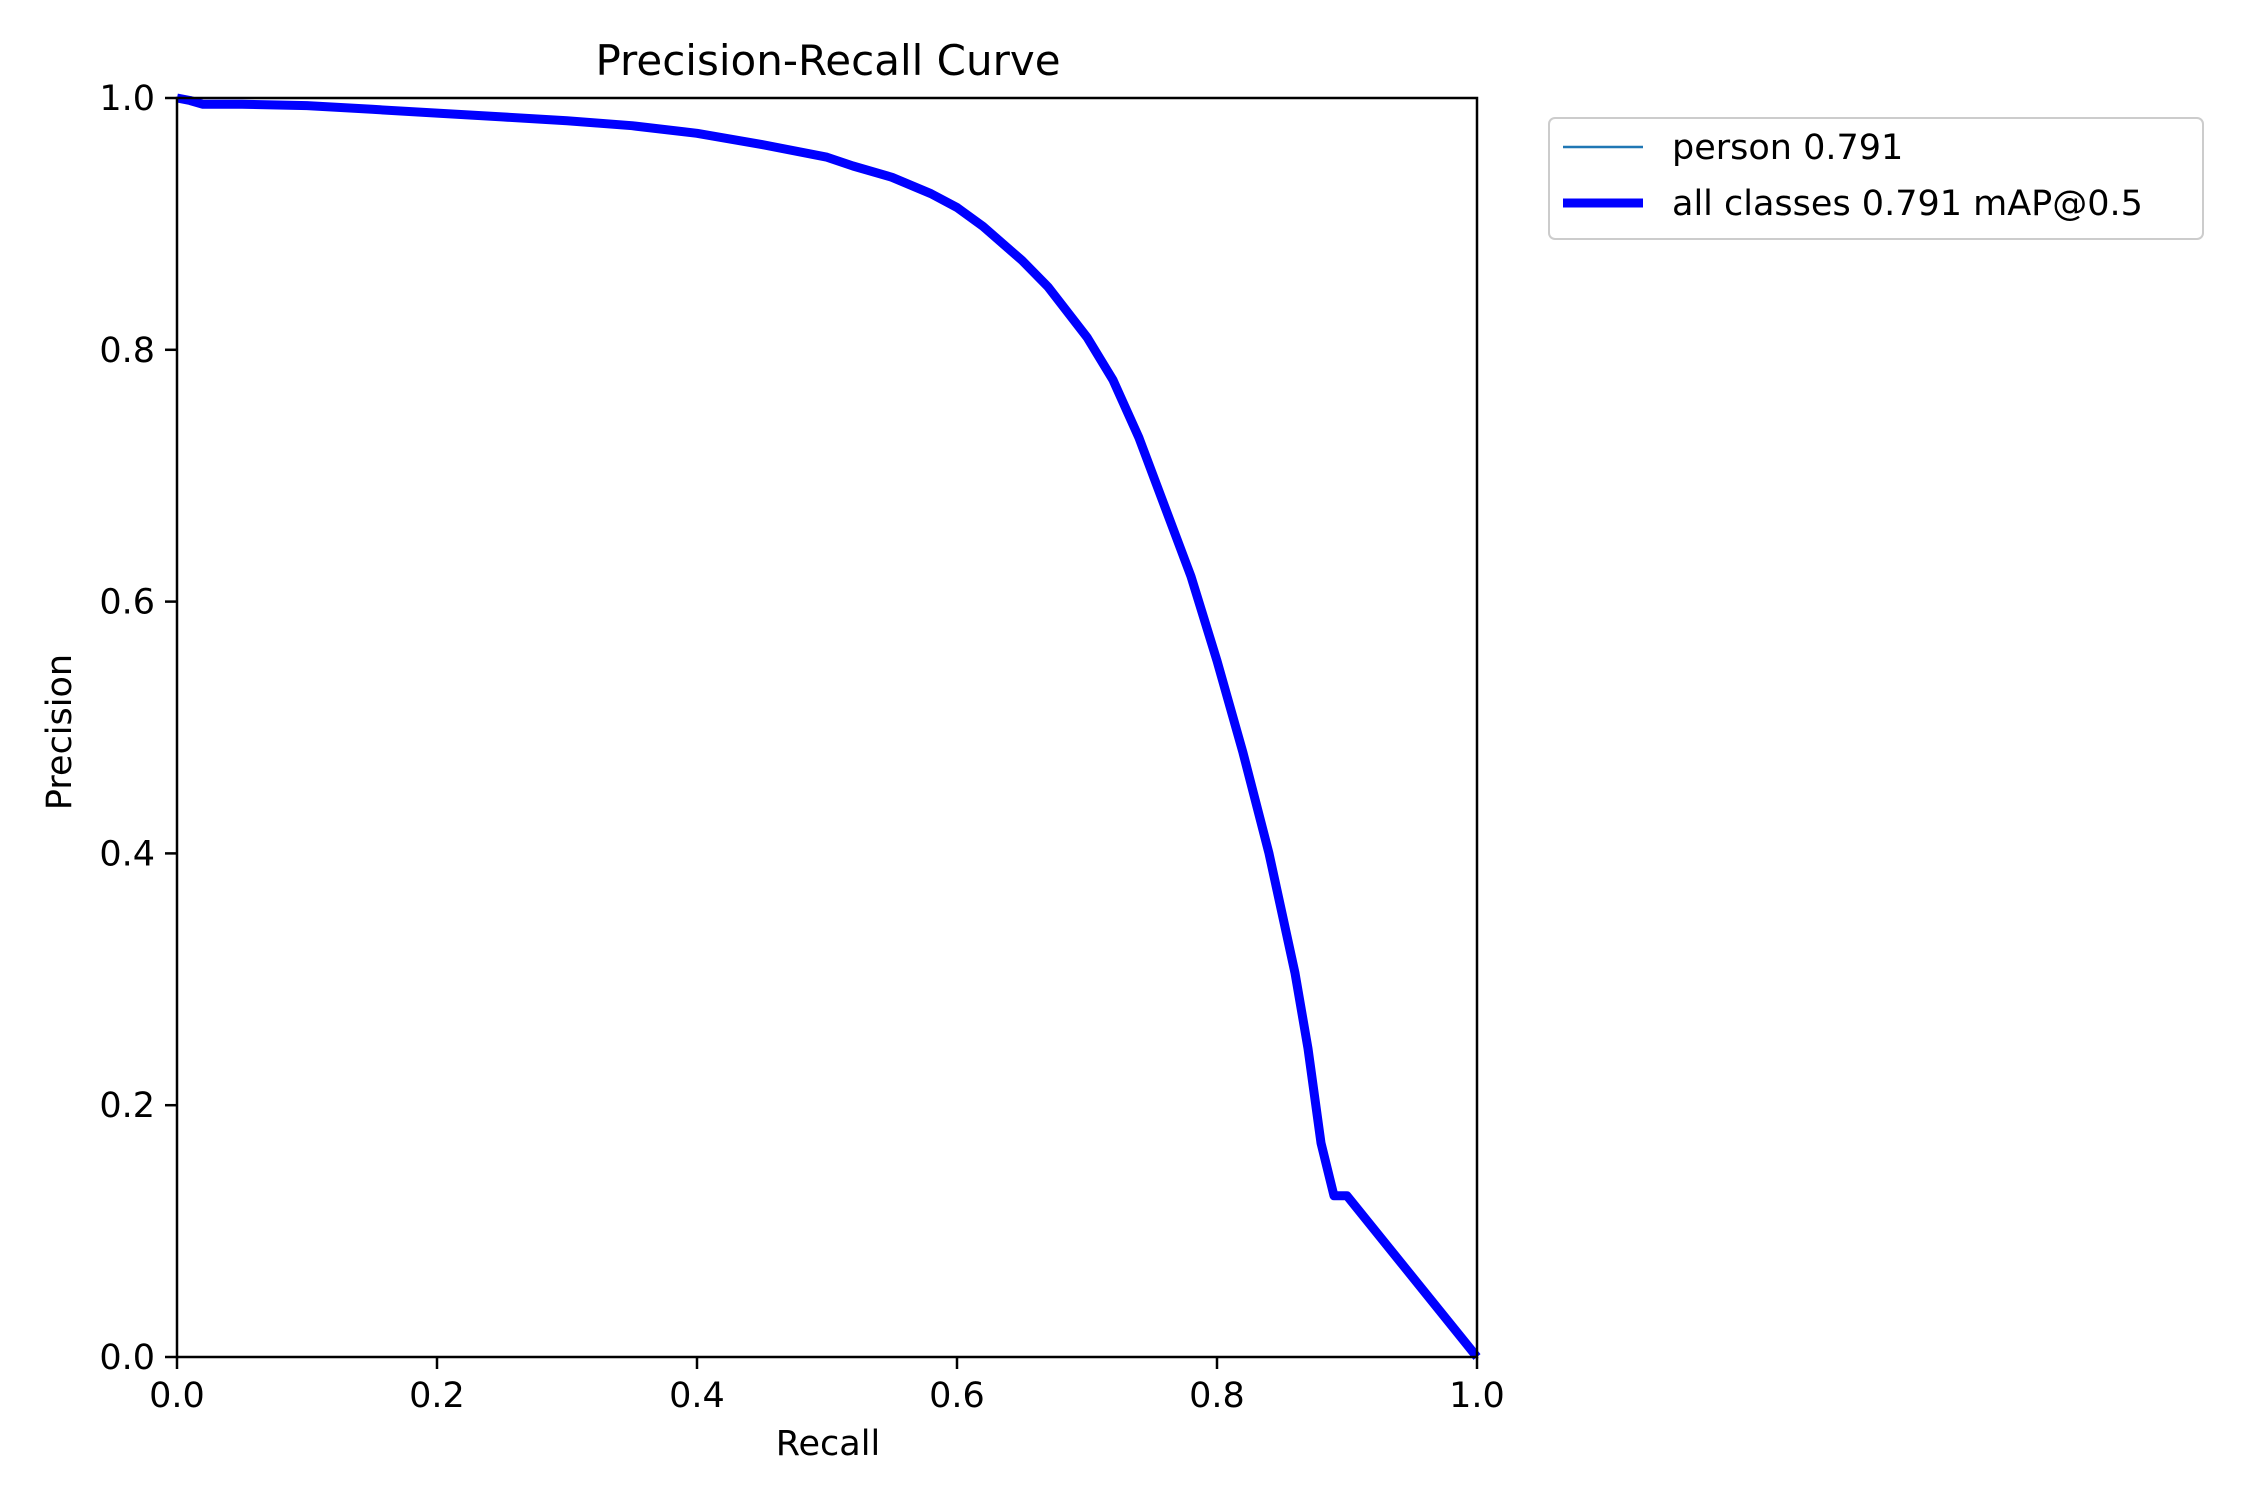 Image resolution: width=2250 pixels, height=1500 pixels. I want to click on y-tick-label: 0.8, so click(127, 351).